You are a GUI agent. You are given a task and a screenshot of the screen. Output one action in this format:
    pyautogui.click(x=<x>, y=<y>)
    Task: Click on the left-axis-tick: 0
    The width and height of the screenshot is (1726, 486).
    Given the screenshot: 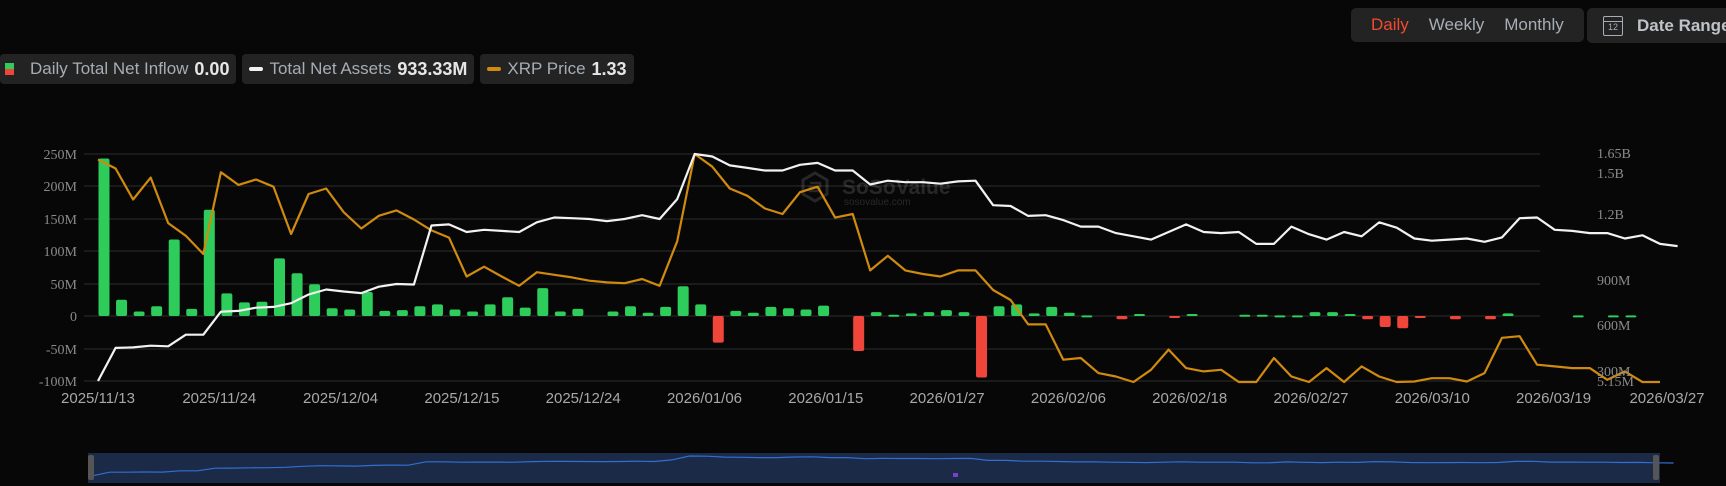 What is the action you would take?
    pyautogui.click(x=73, y=317)
    